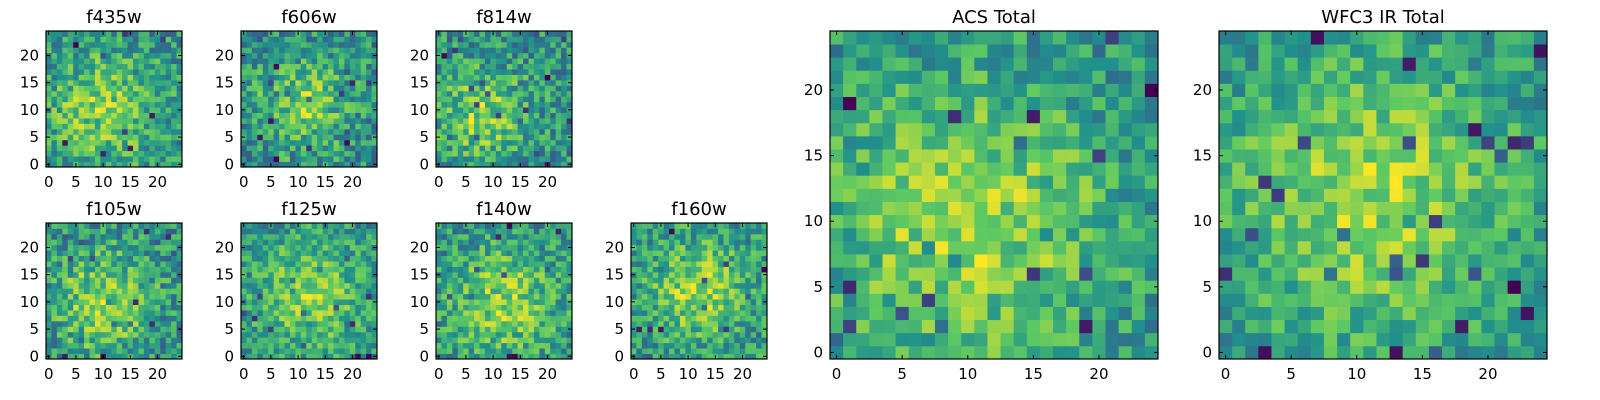 This screenshot has width=1600, height=400. What do you see at coordinates (902, 374) in the screenshot?
I see `x-tick-label: 5` at bounding box center [902, 374].